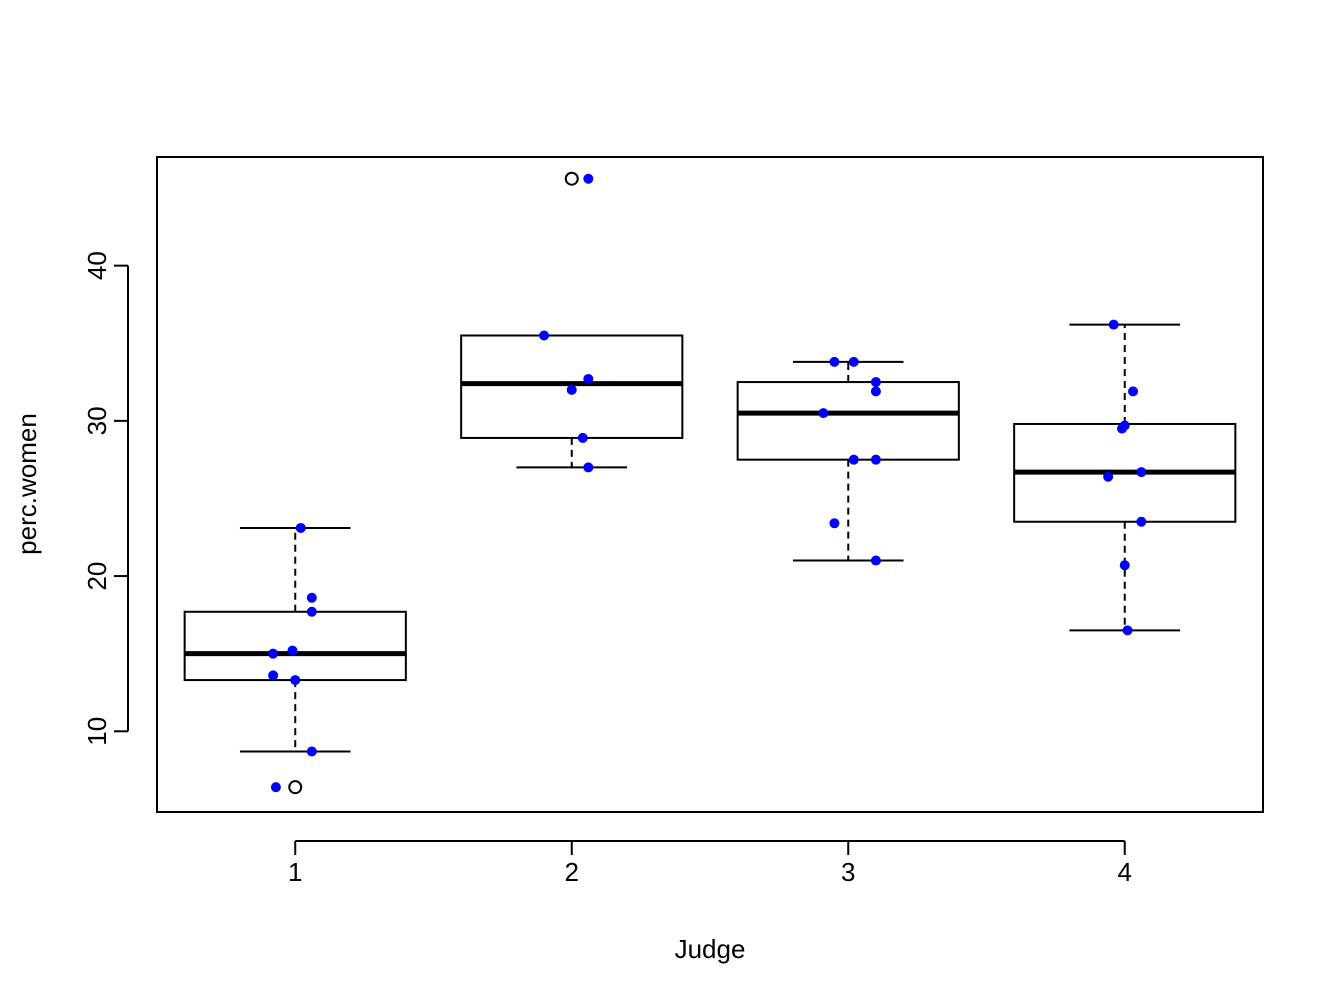 The height and width of the screenshot is (1008, 1344). Describe the element at coordinates (572, 872) in the screenshot. I see `x-tick-label: 2` at that location.